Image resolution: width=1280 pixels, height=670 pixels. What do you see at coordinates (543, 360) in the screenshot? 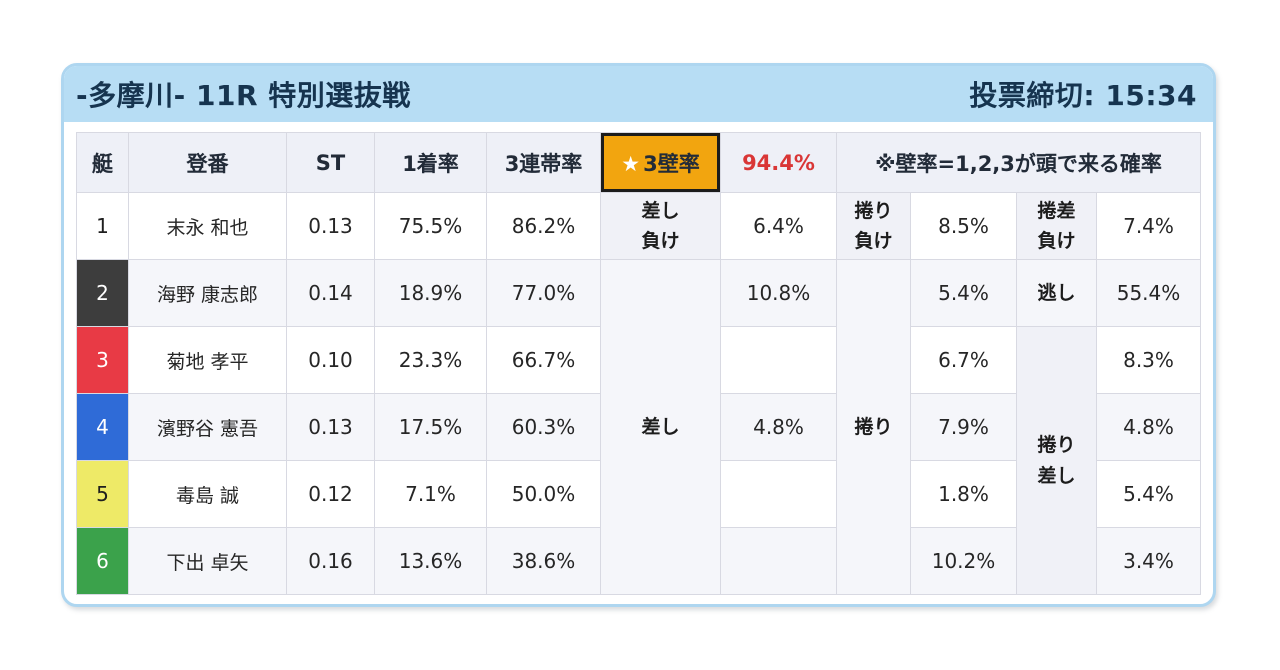
I see `top3-rate: 66.7%` at bounding box center [543, 360].